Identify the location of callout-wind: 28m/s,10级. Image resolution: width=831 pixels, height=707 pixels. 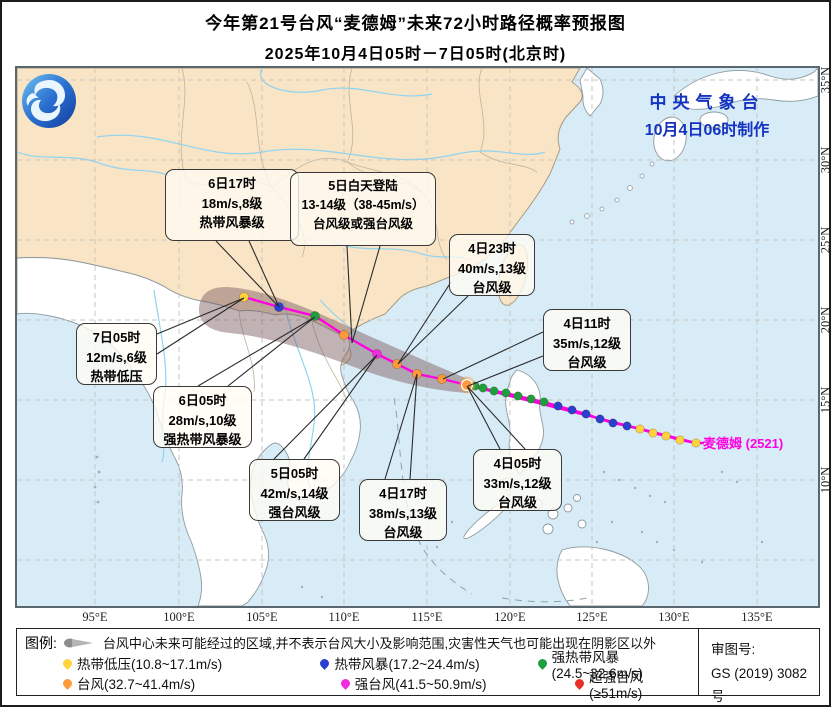
(202, 420).